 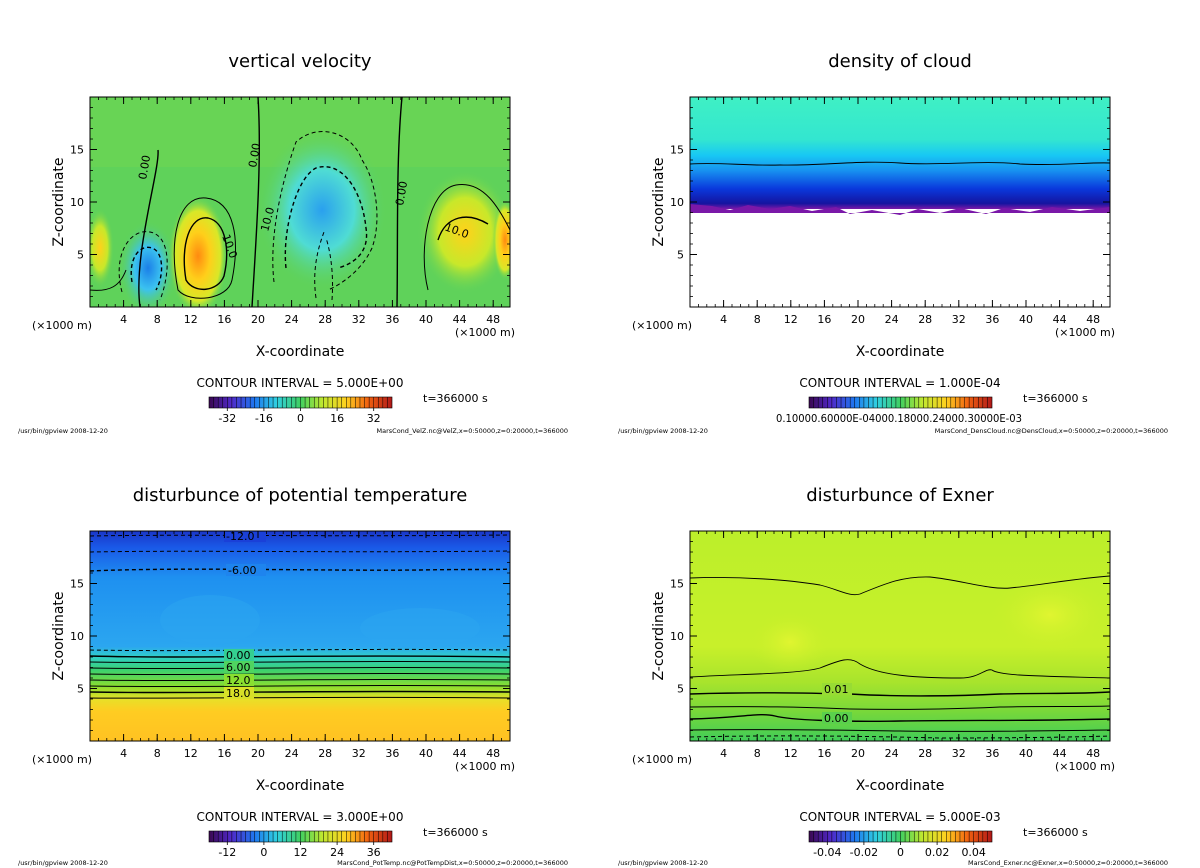 I want to click on colorbar-tick-label: 0.02, so click(x=937, y=852).